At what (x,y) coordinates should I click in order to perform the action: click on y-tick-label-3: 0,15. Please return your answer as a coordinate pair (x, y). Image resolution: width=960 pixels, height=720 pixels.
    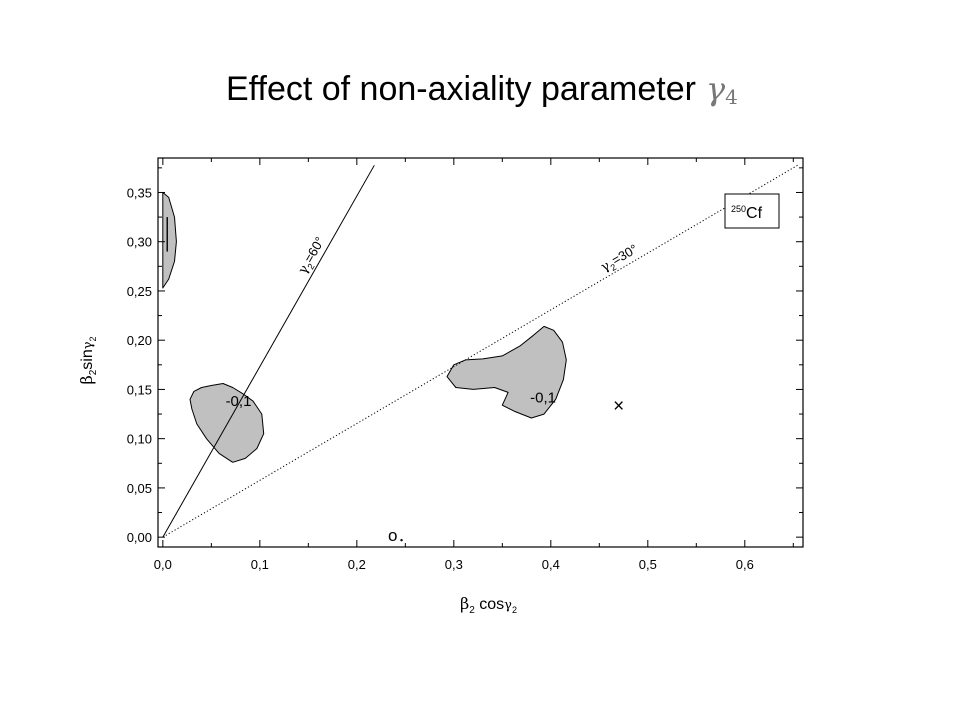
    Looking at the image, I should click on (139, 389).